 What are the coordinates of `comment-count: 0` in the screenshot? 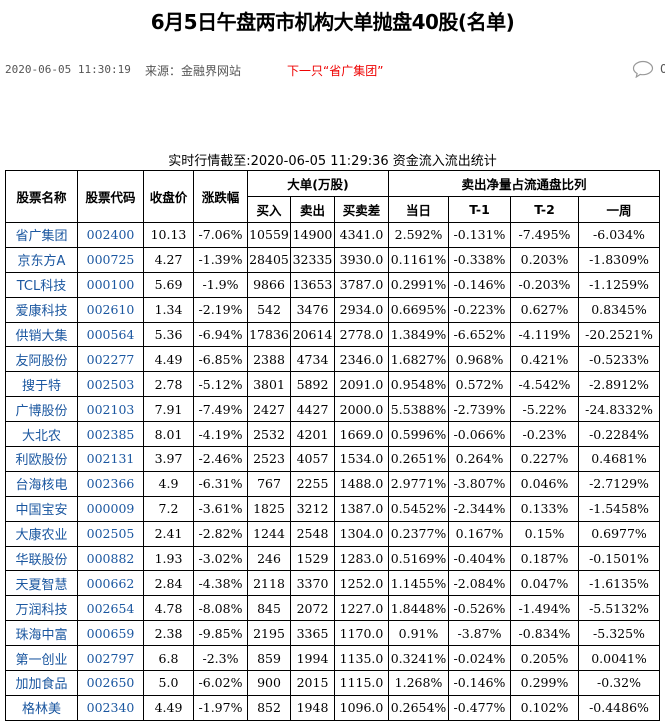 It's located at (662, 69).